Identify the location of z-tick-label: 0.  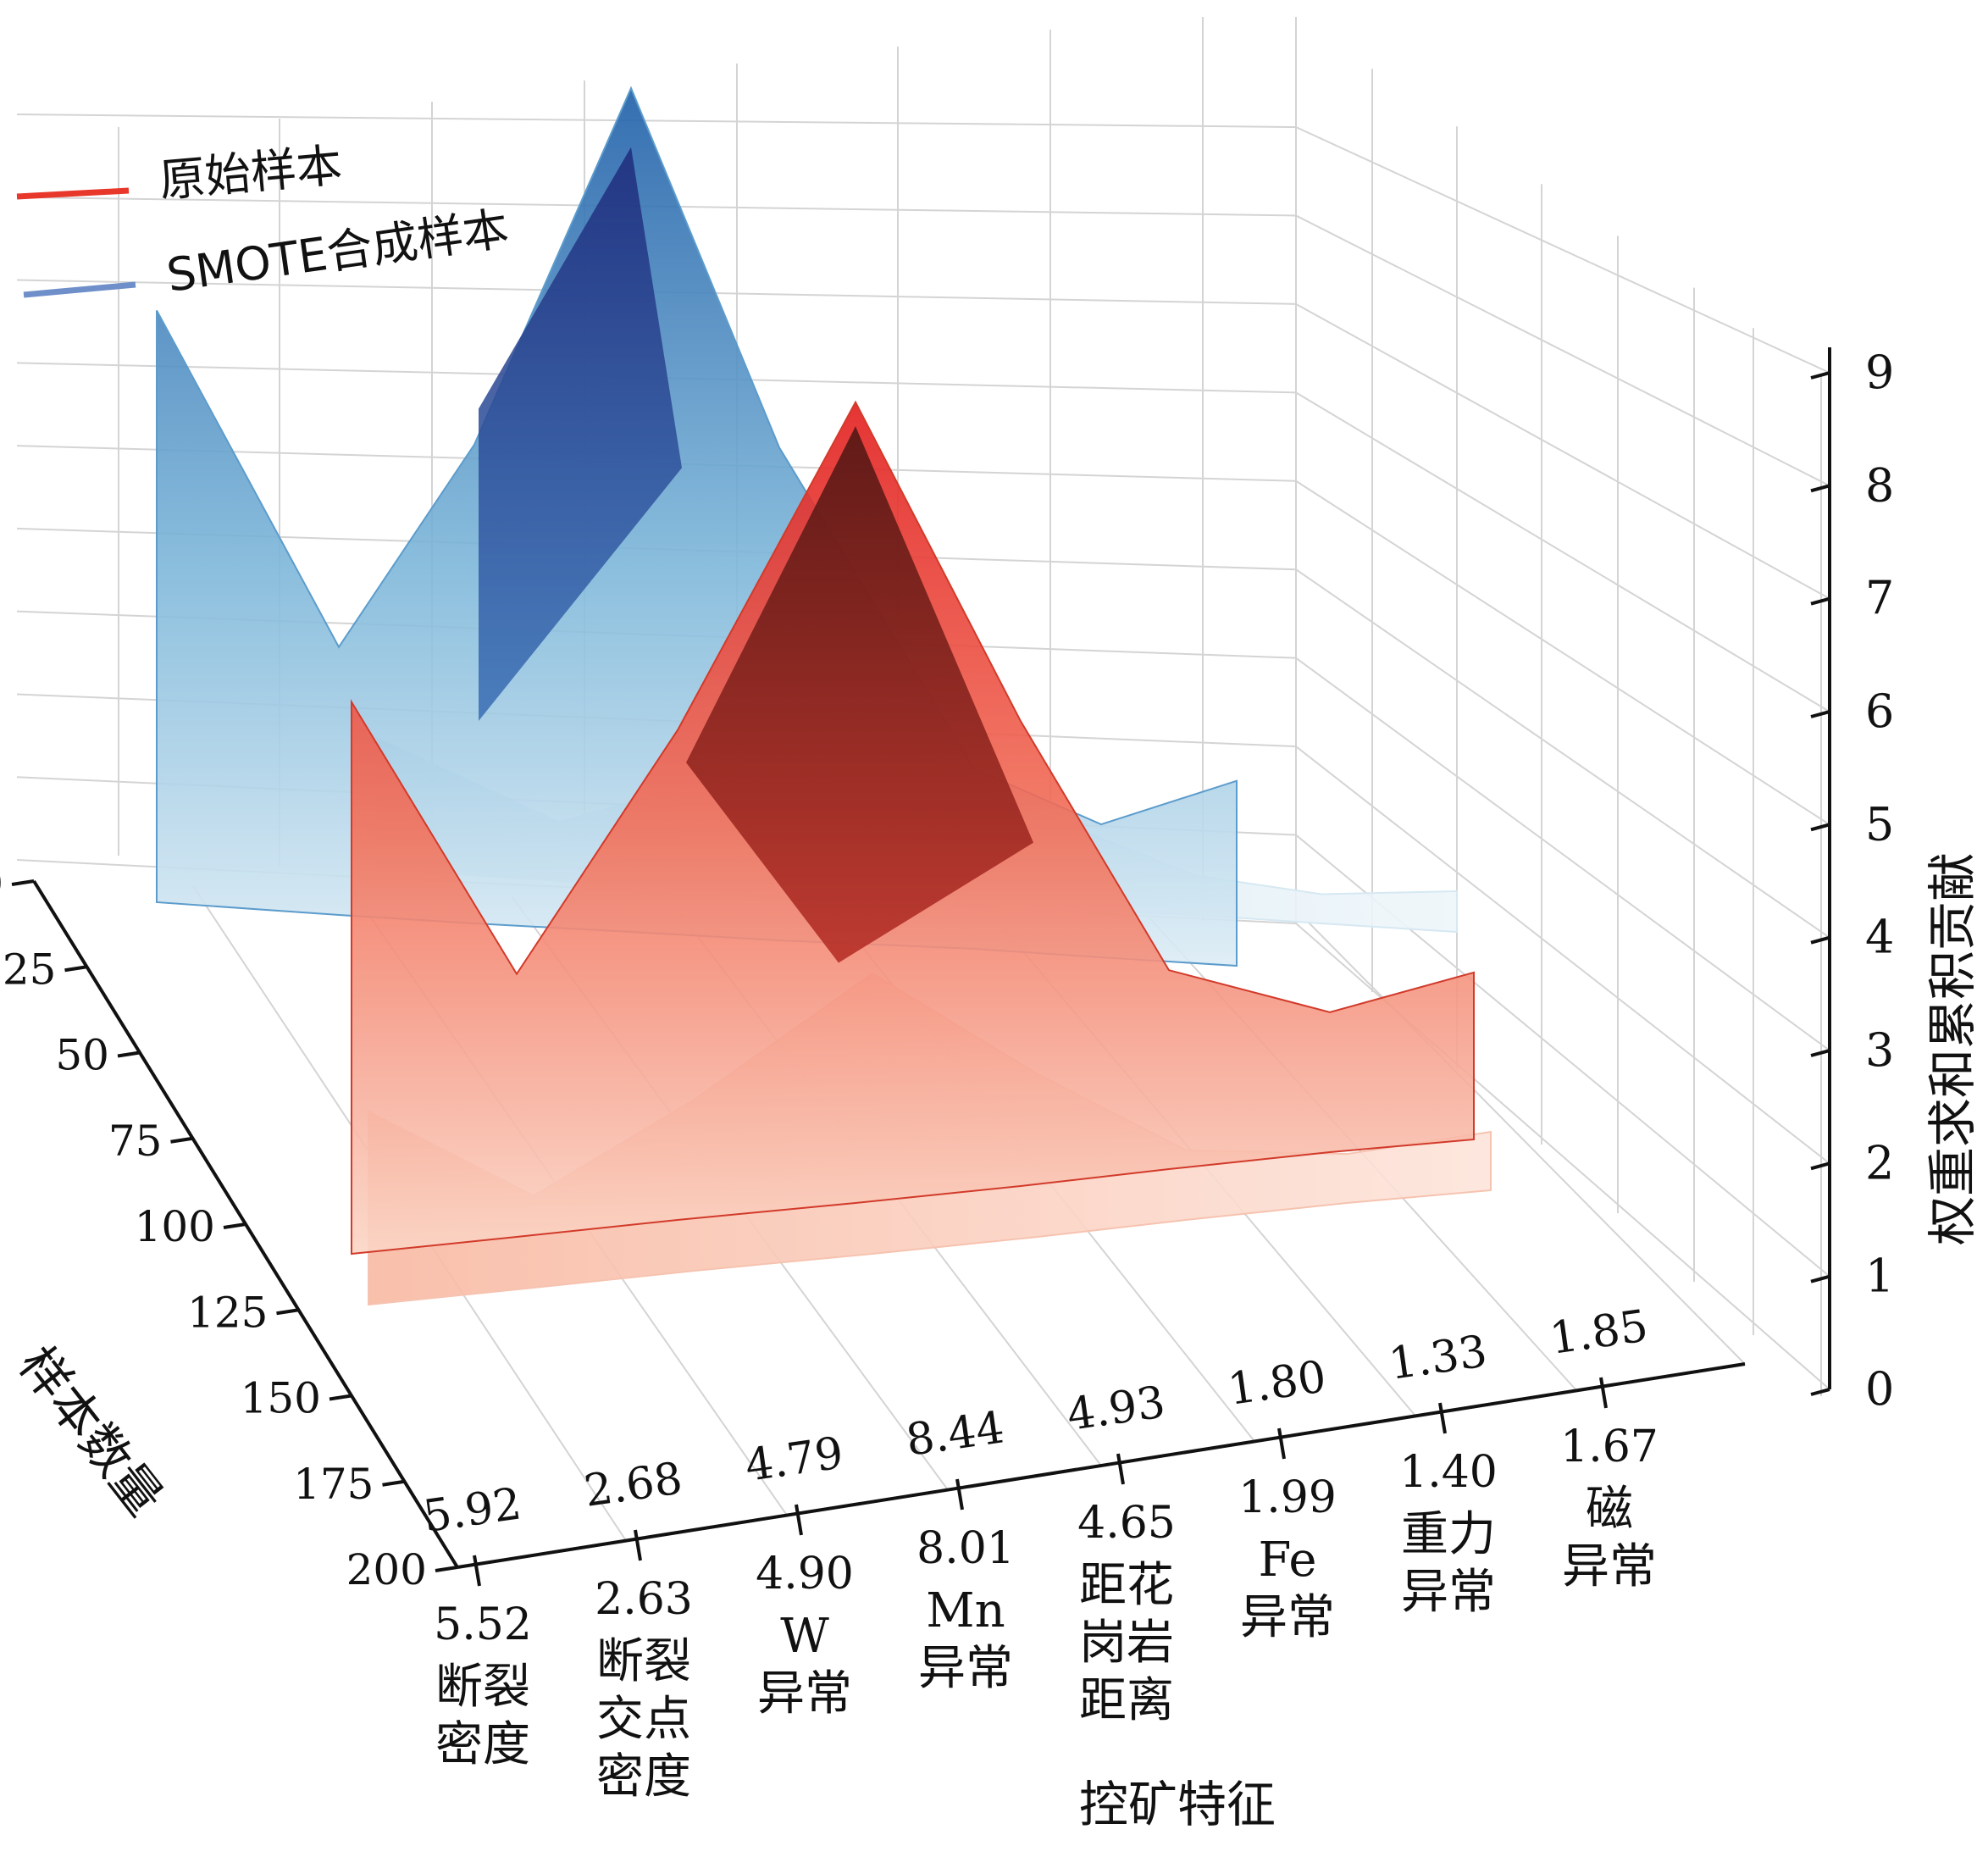
(1879, 1389).